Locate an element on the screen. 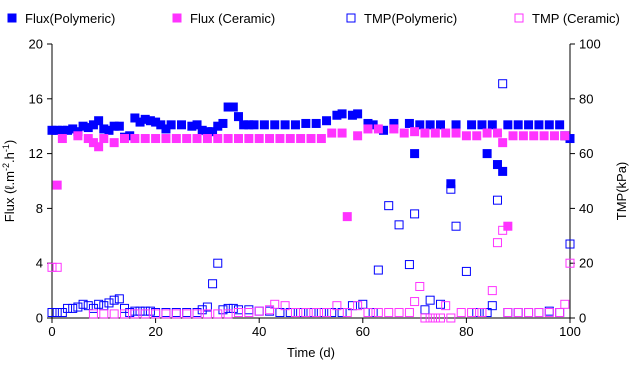 The height and width of the screenshot is (370, 636). y-tick-label: 16 is located at coordinates (36, 98).